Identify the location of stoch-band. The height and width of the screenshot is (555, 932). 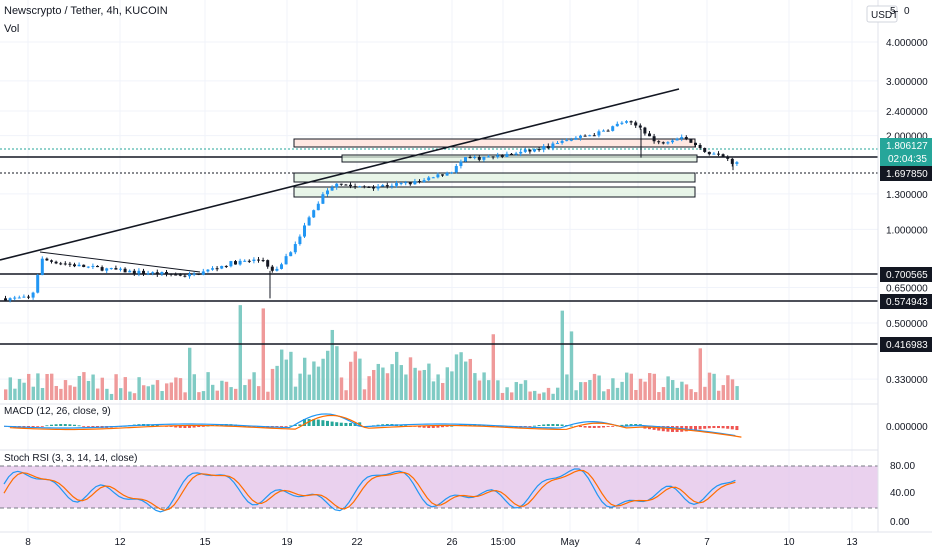
(439, 487).